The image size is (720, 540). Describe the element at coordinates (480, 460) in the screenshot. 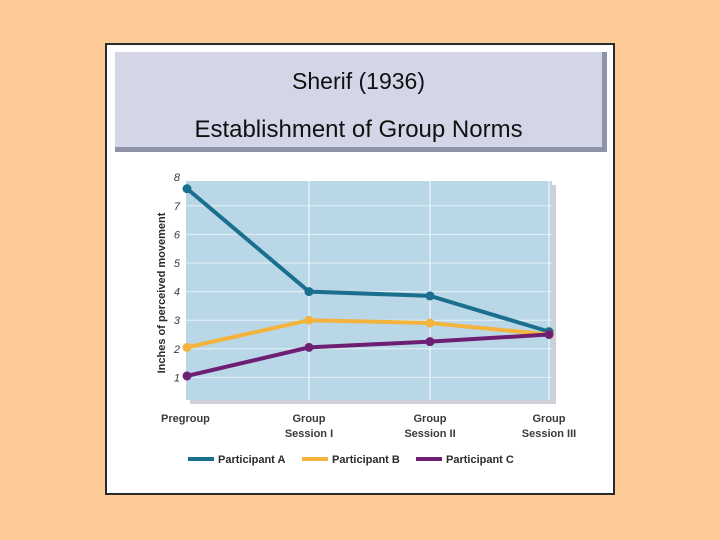

I see `legend-label: Participant C` at that location.